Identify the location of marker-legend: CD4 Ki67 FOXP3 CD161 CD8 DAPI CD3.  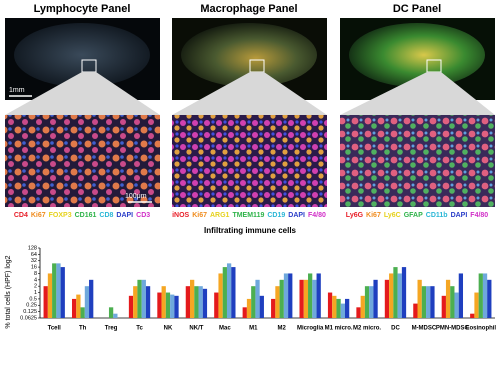
(82, 215).